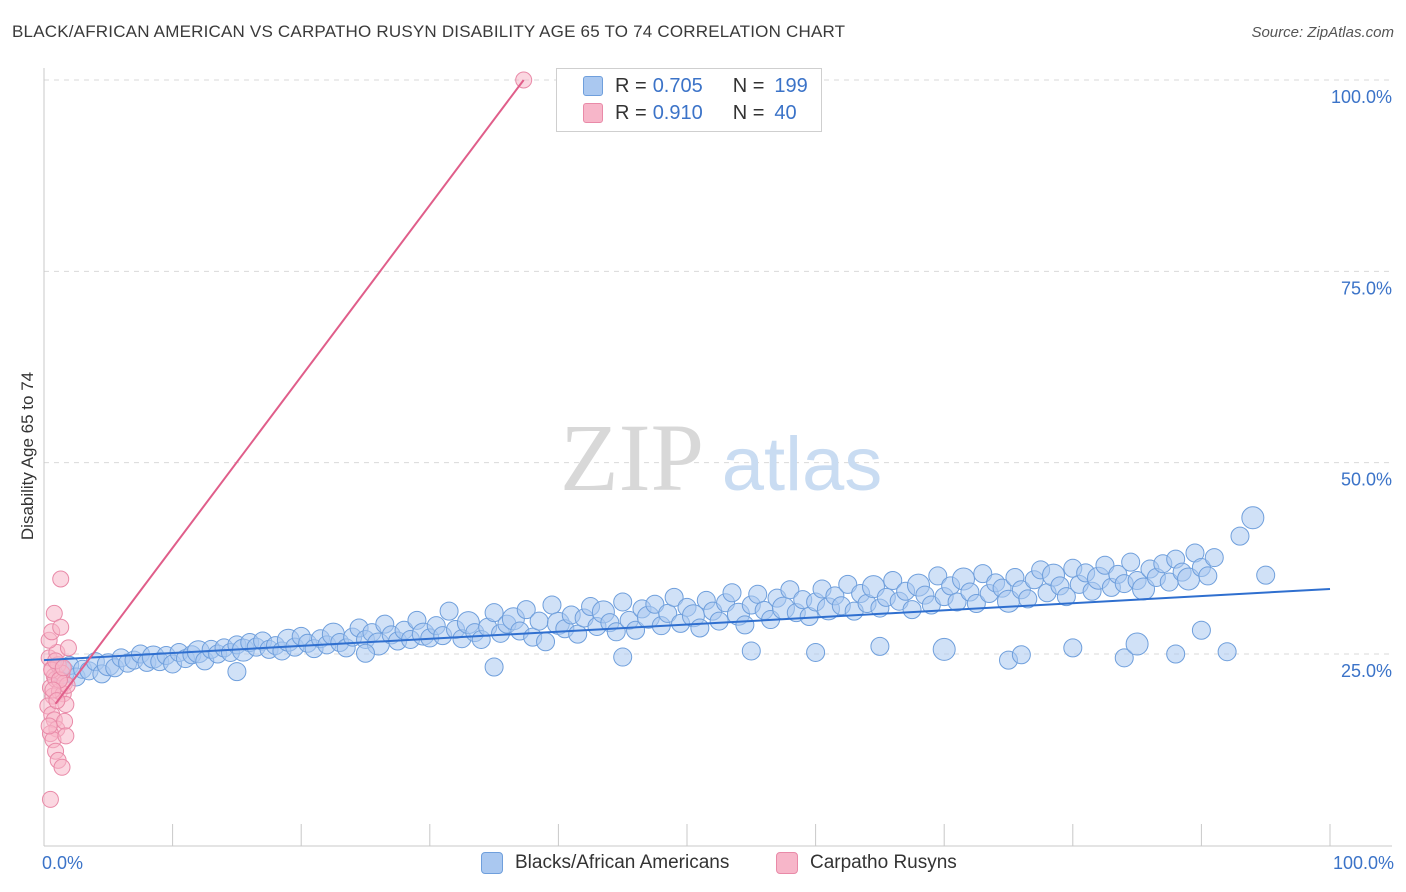 The width and height of the screenshot is (1406, 892). Describe the element at coordinates (1366, 671) in the screenshot. I see `y-tick-label-25: 25.0%` at that location.